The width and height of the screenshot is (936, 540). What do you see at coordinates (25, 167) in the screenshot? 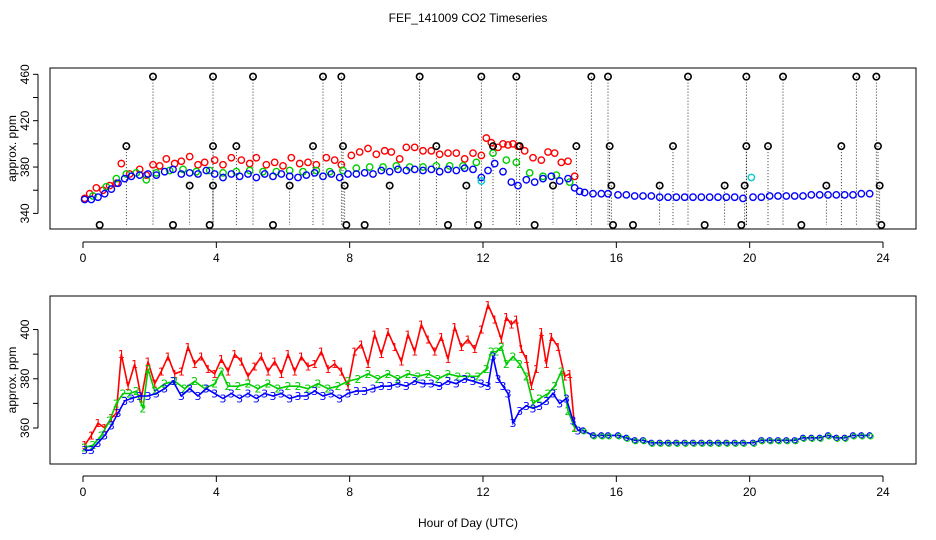
I see `y-tick-label: 380` at bounding box center [25, 167].